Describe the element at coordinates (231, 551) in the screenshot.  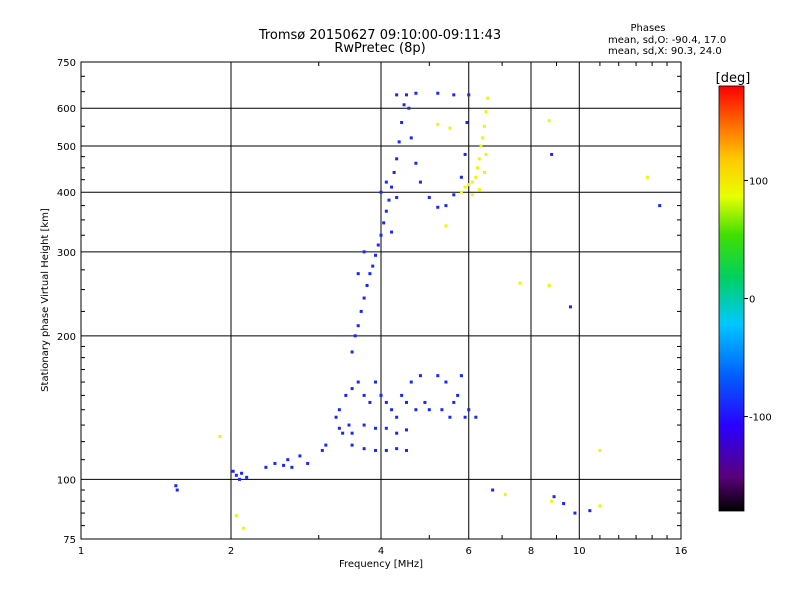
I see `x-tick-label: 2` at that location.